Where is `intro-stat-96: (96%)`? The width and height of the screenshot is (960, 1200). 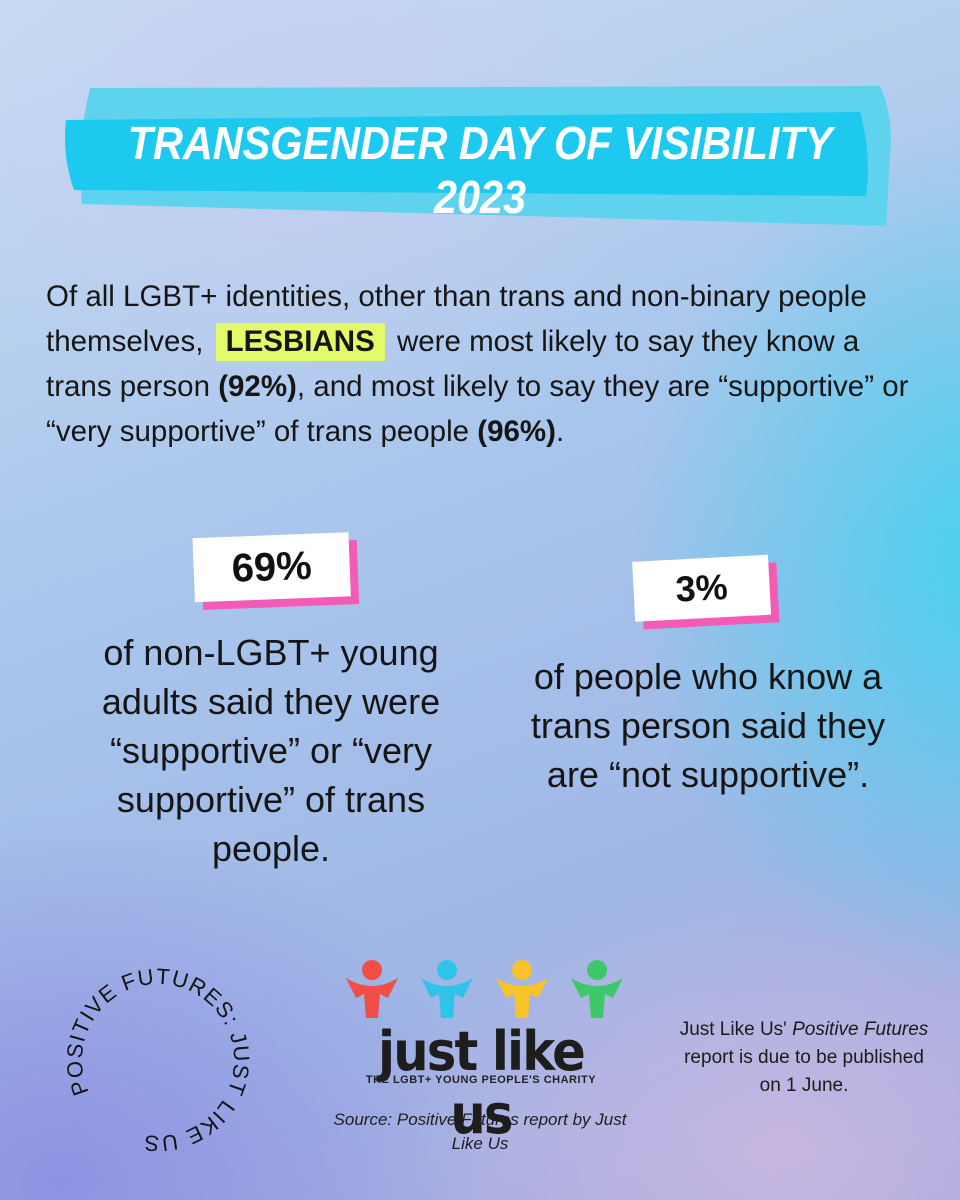 intro-stat-96: (96%) is located at coordinates (516, 431).